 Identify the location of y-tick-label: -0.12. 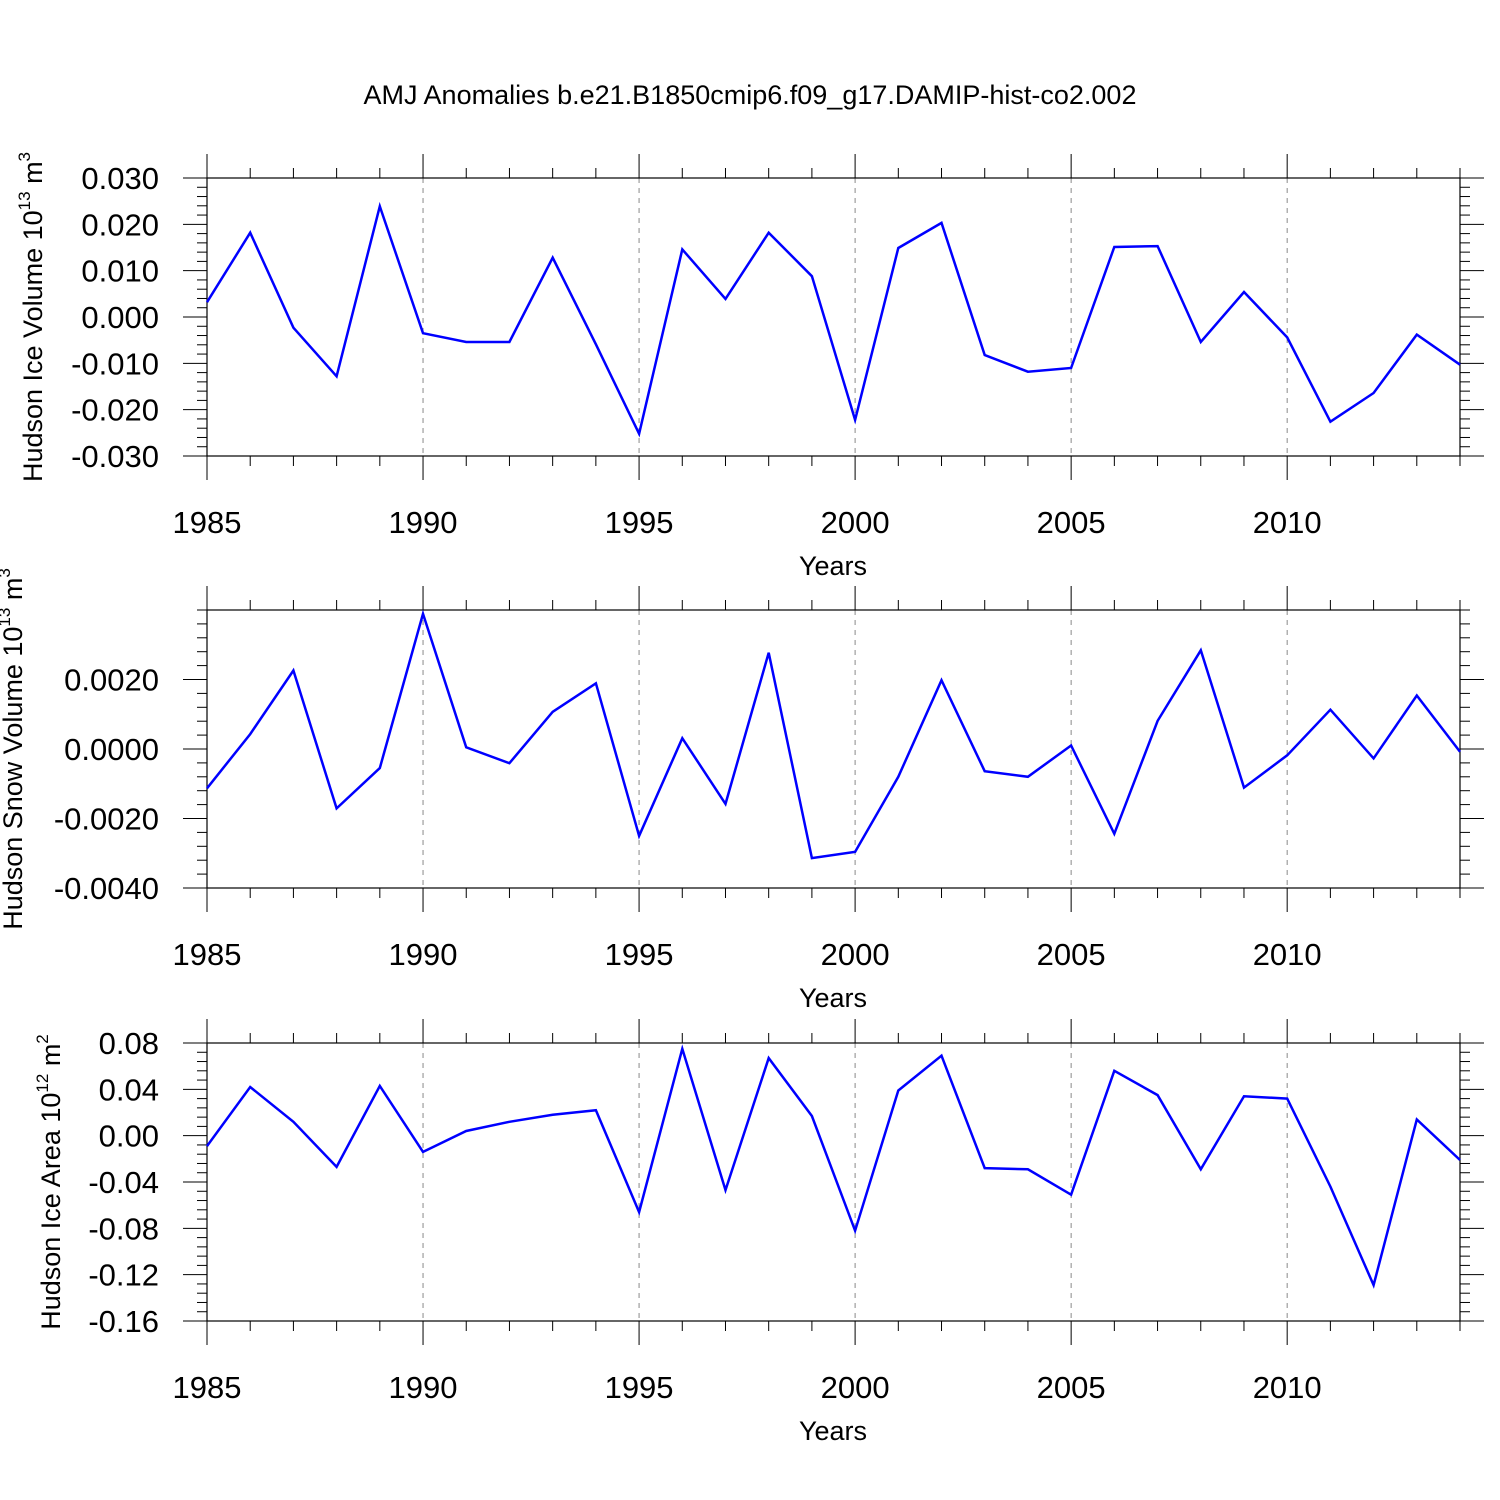
(123, 1275).